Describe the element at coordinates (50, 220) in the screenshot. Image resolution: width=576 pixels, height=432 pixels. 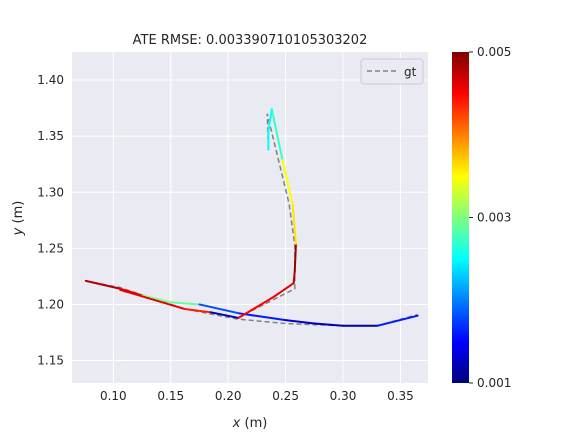
I see `y-tick-labels: 1.15 1.20 1.25 1.30 1.35 1.40` at that location.